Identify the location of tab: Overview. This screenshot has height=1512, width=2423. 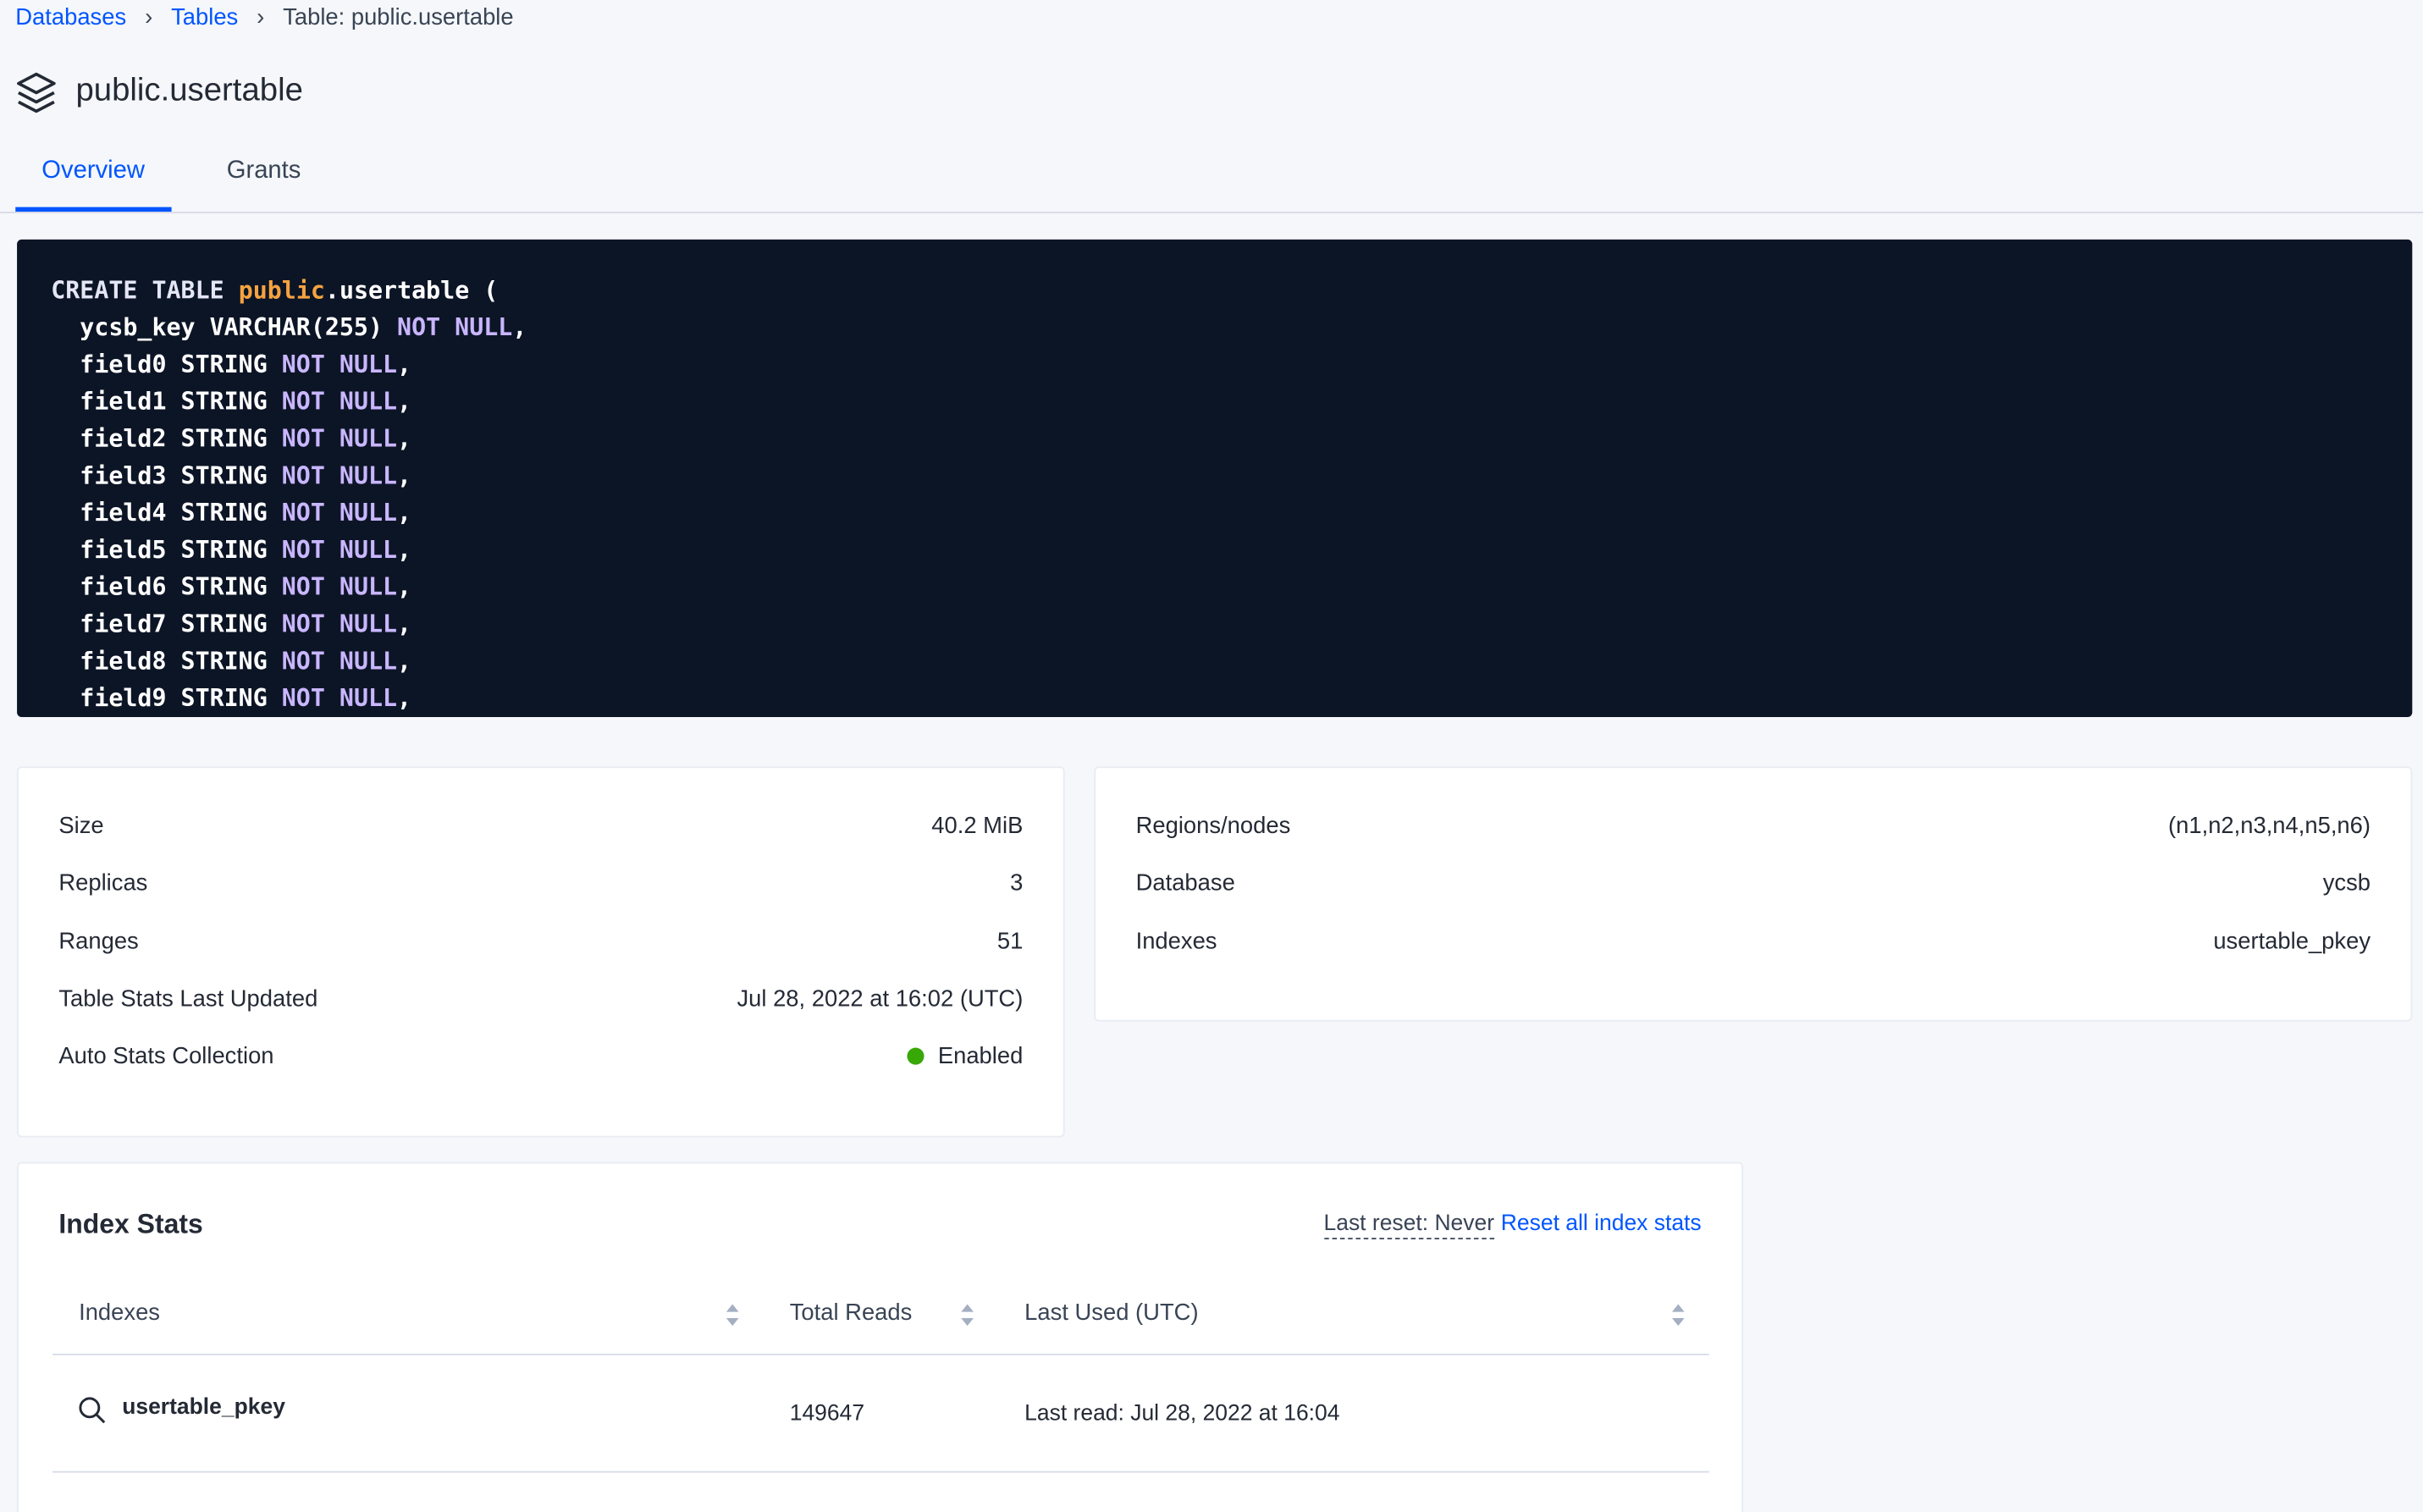
(93, 183).